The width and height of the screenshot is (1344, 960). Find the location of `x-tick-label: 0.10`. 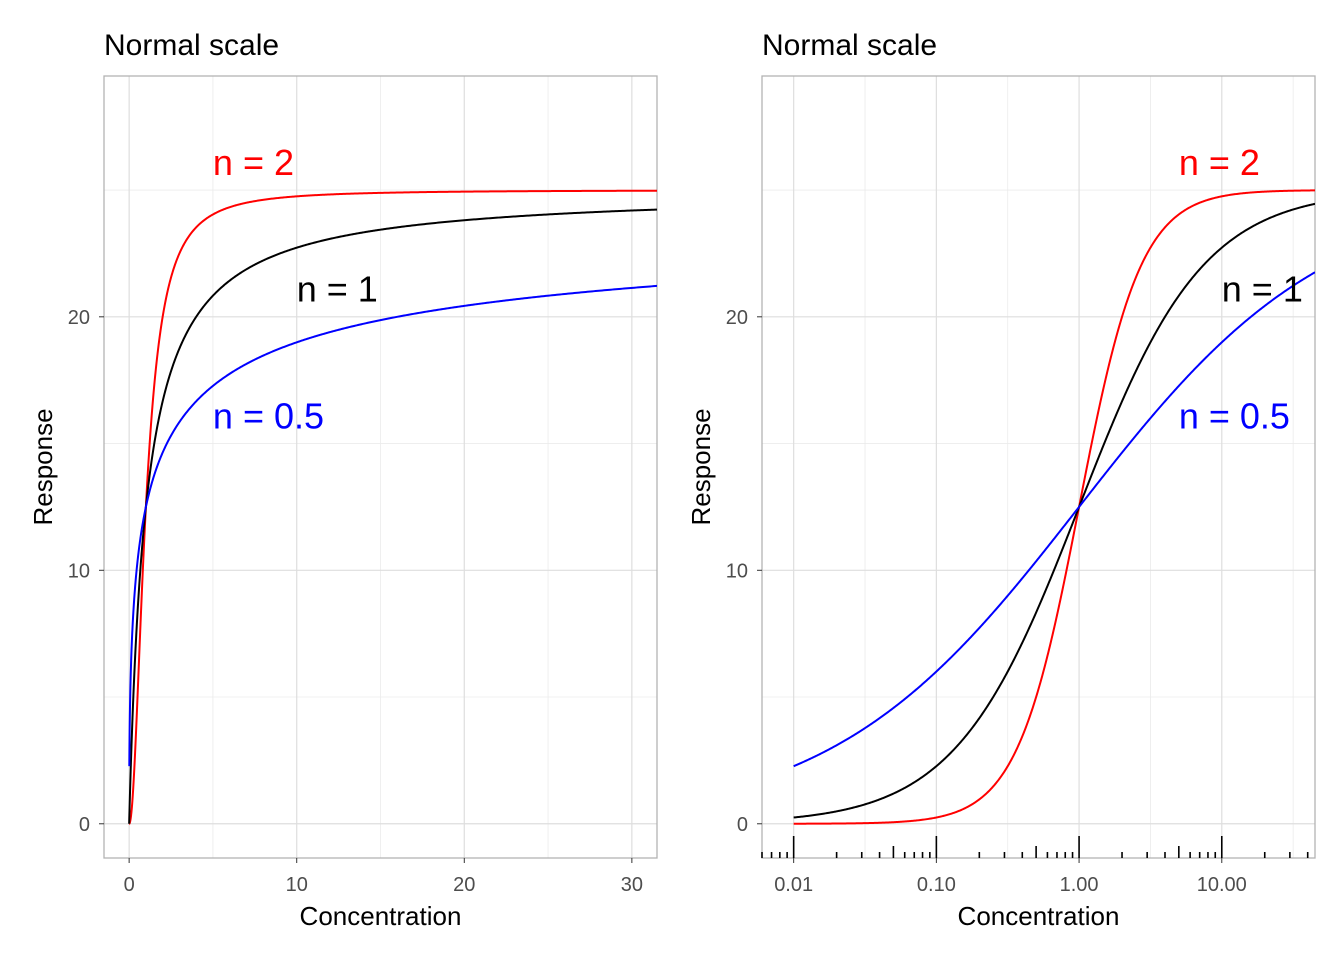

x-tick-label: 0.10 is located at coordinates (936, 885).